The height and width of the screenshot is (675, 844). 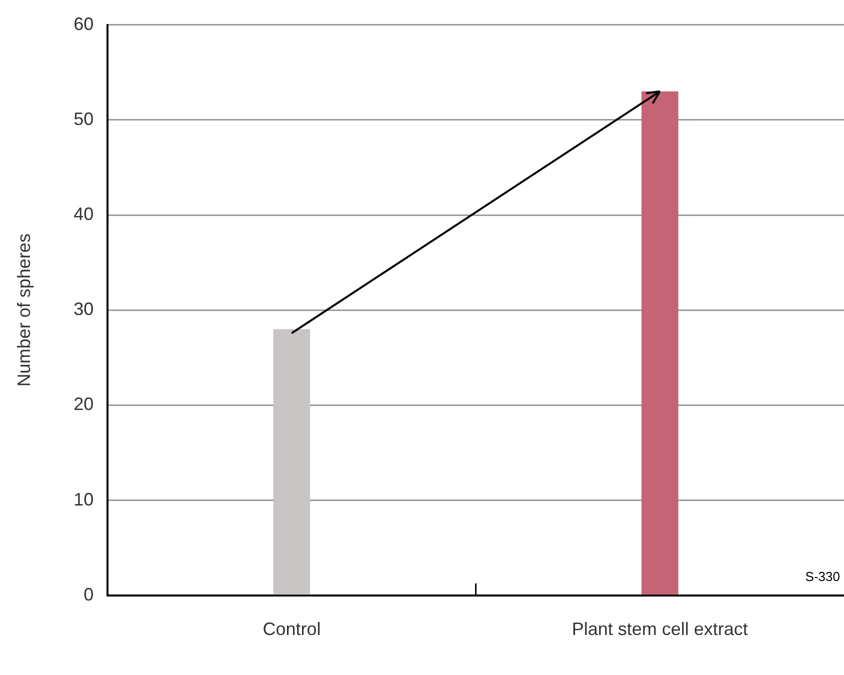 I want to click on y-tick-label: 60, so click(x=84, y=24).